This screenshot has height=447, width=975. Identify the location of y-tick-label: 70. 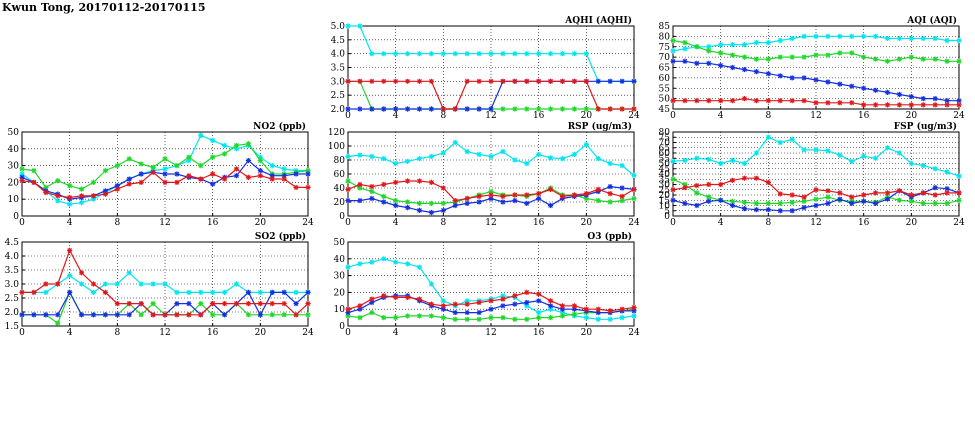
(665, 58).